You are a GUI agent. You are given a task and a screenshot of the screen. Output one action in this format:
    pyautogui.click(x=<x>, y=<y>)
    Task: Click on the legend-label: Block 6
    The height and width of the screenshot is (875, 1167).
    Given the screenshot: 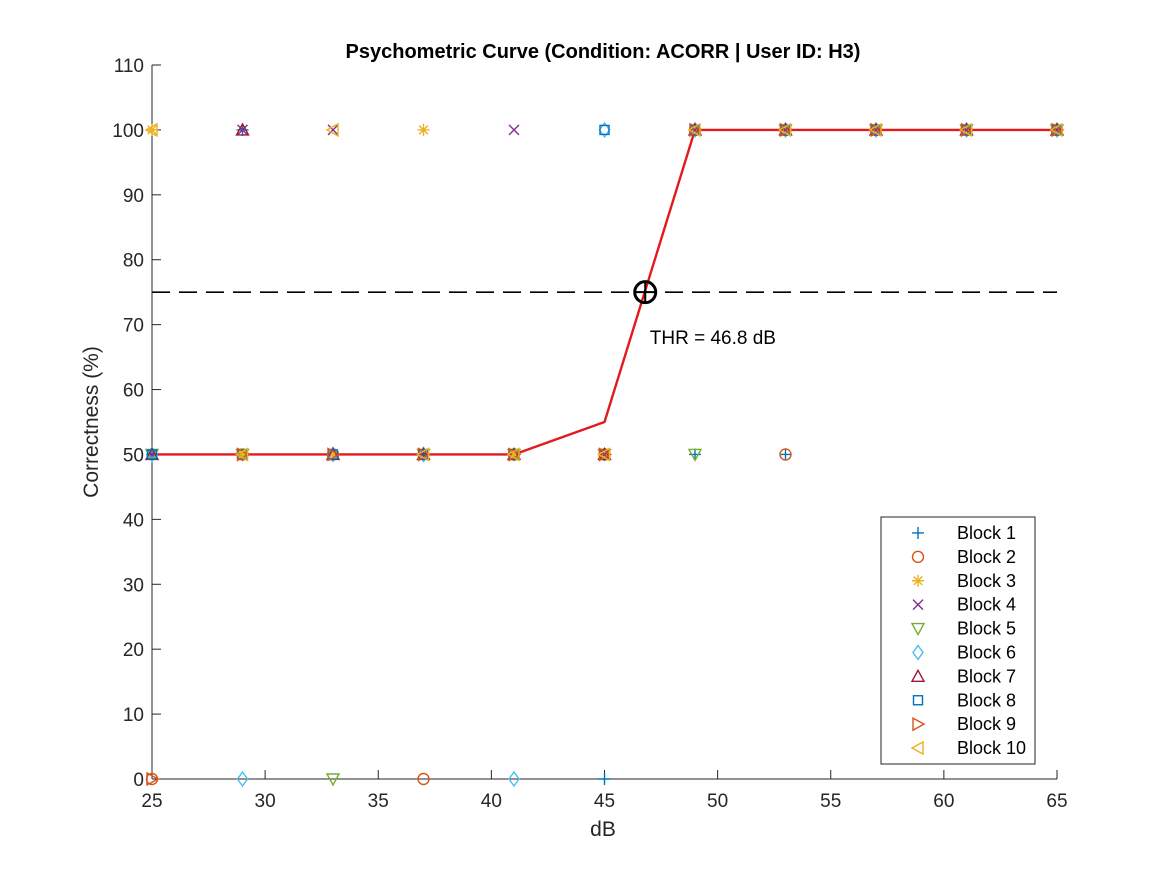 What is the action you would take?
    pyautogui.click(x=986, y=652)
    